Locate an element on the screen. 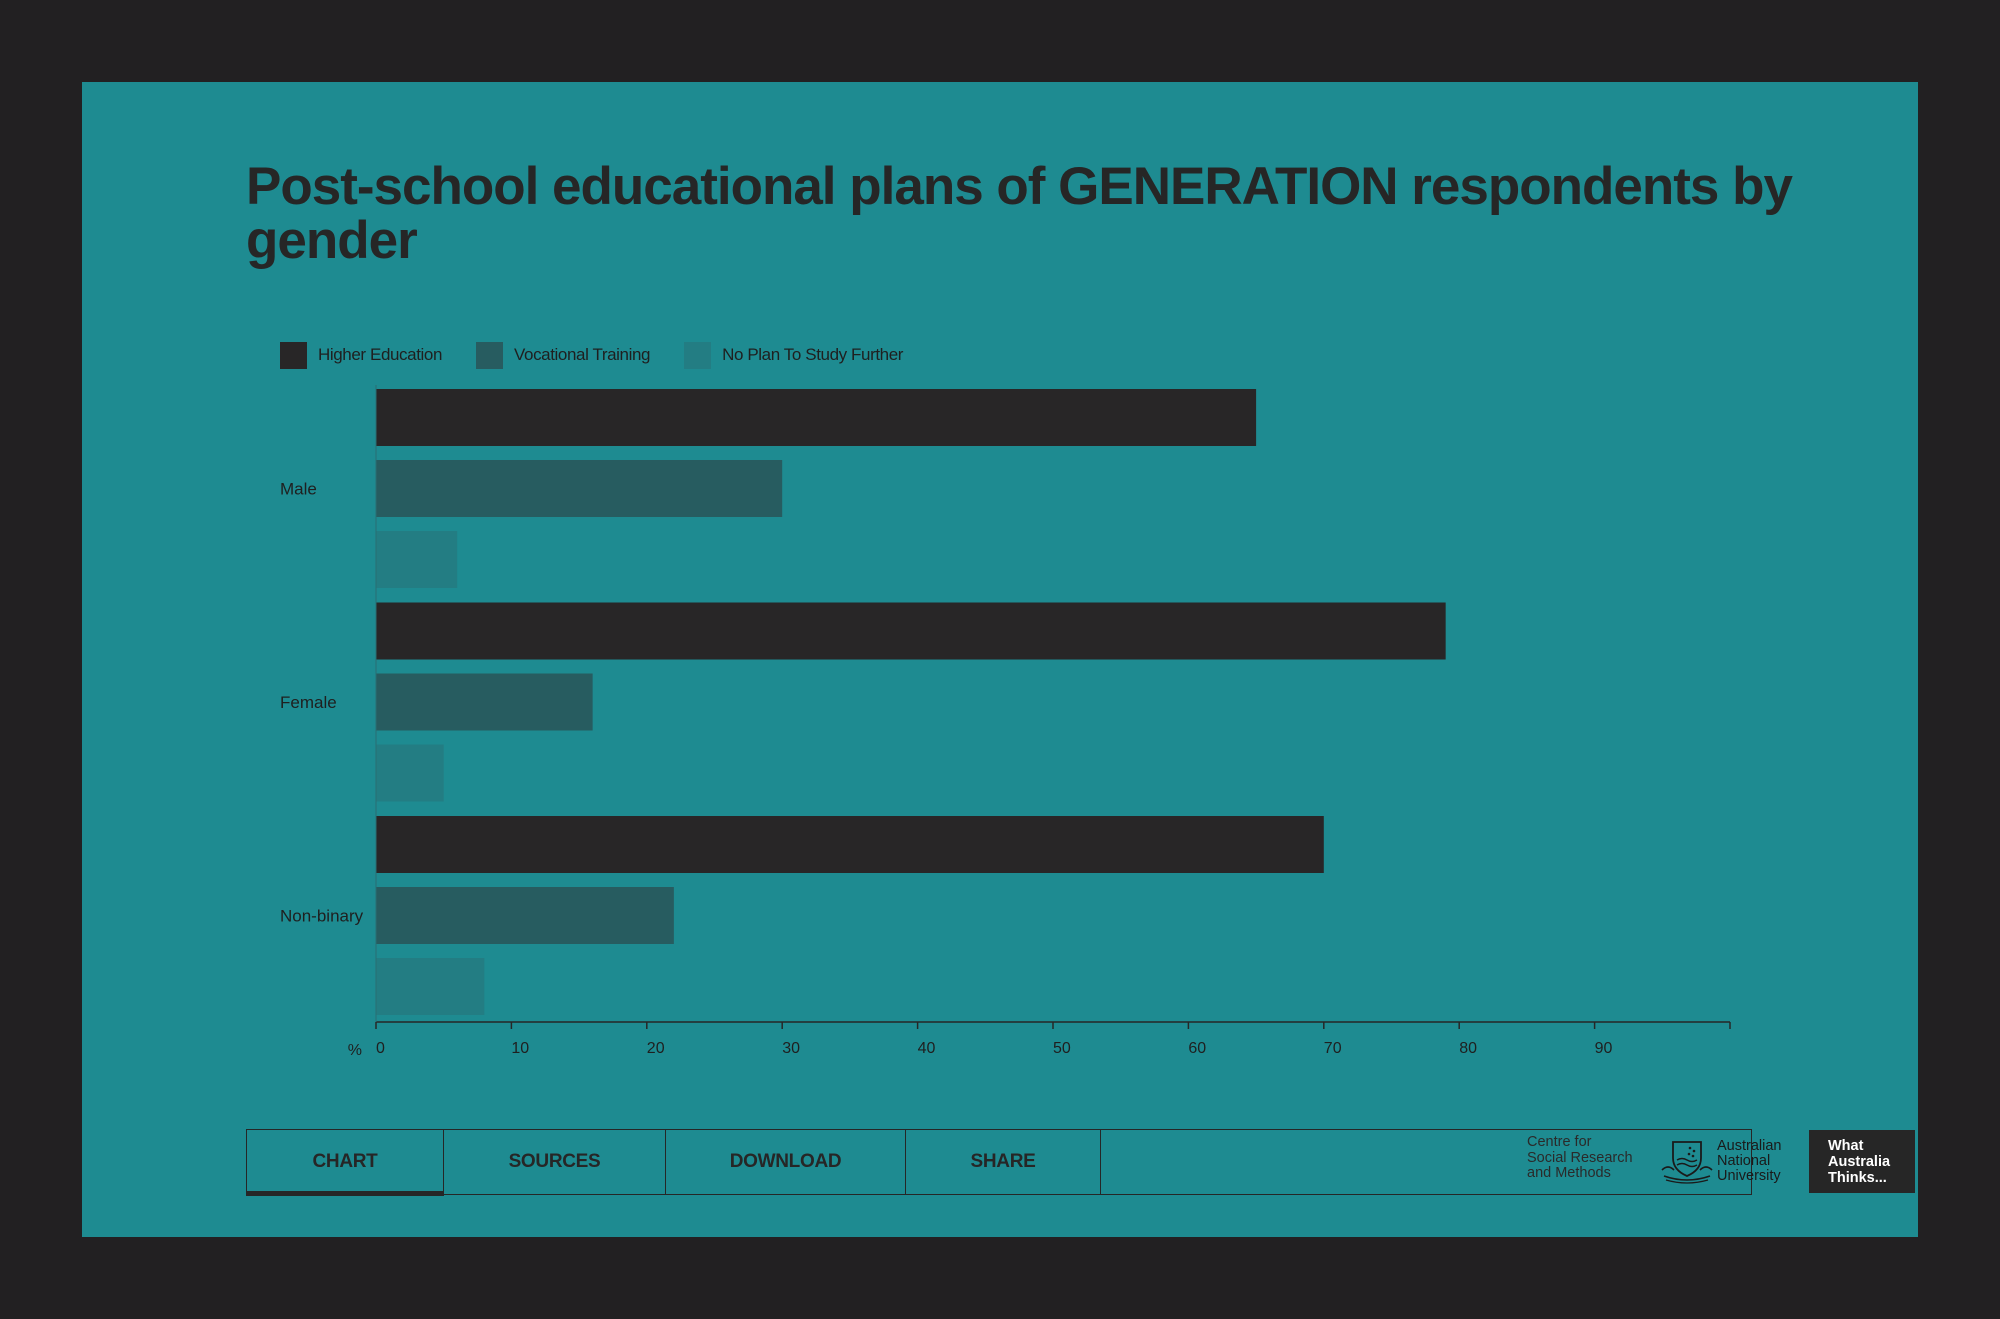 The height and width of the screenshot is (1319, 2000). anu-logo-text: Australian National University is located at coordinates (1757, 1161).